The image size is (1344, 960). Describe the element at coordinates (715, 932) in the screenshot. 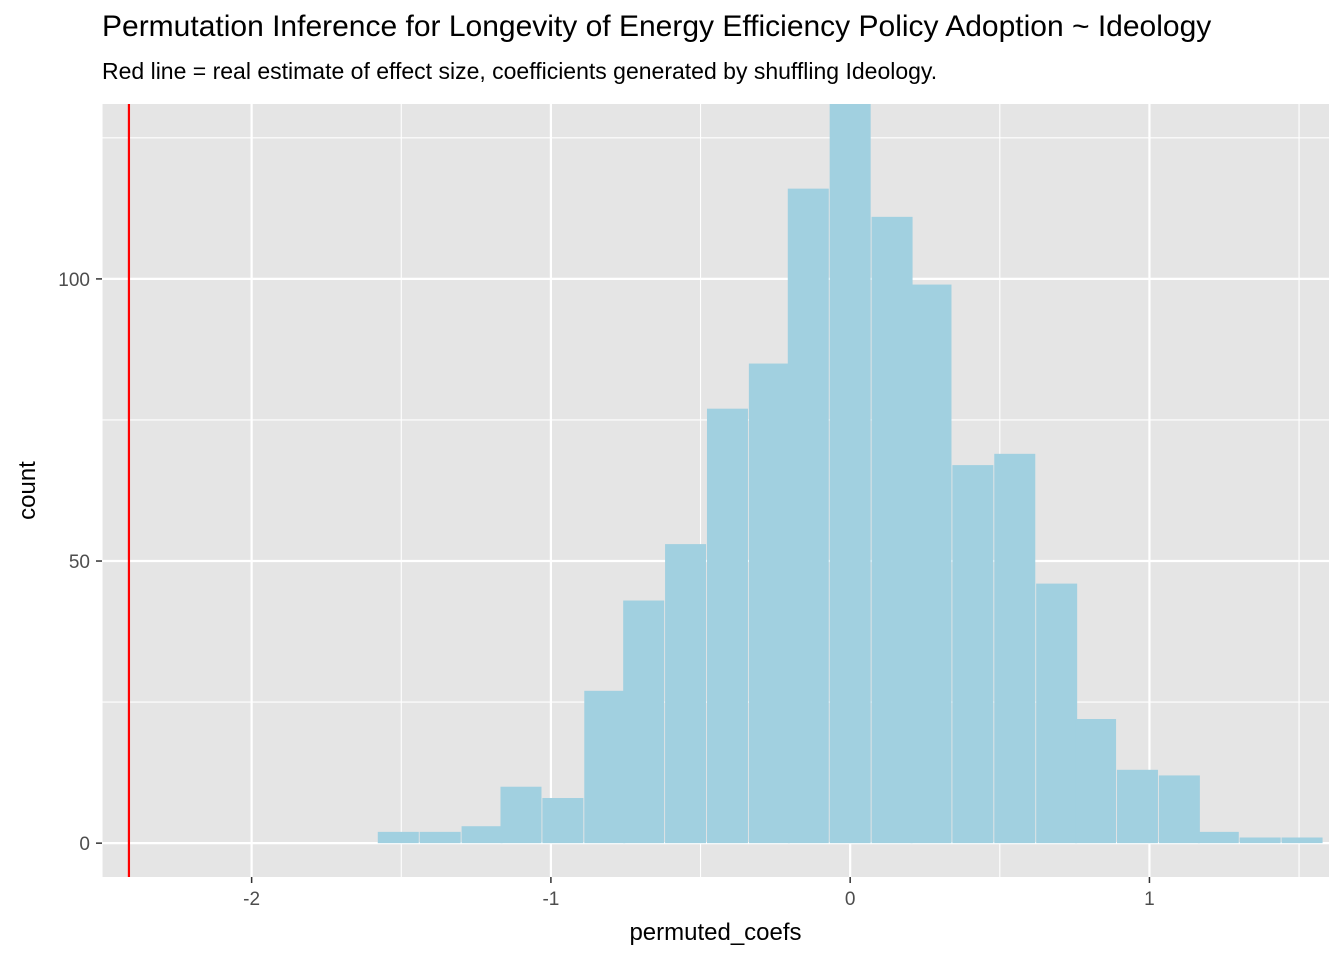

I see `x-axis-title: permuted_coefs` at that location.